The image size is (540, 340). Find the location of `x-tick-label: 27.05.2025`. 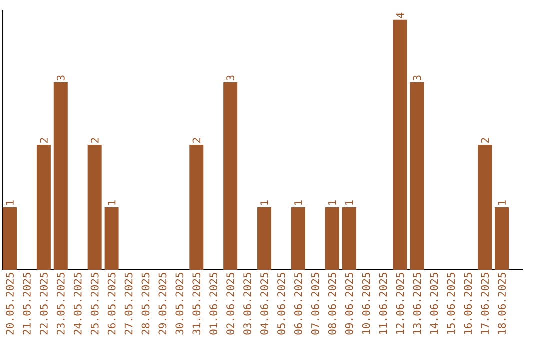

x-tick-label: 27.05.2025 is located at coordinates (128, 304).